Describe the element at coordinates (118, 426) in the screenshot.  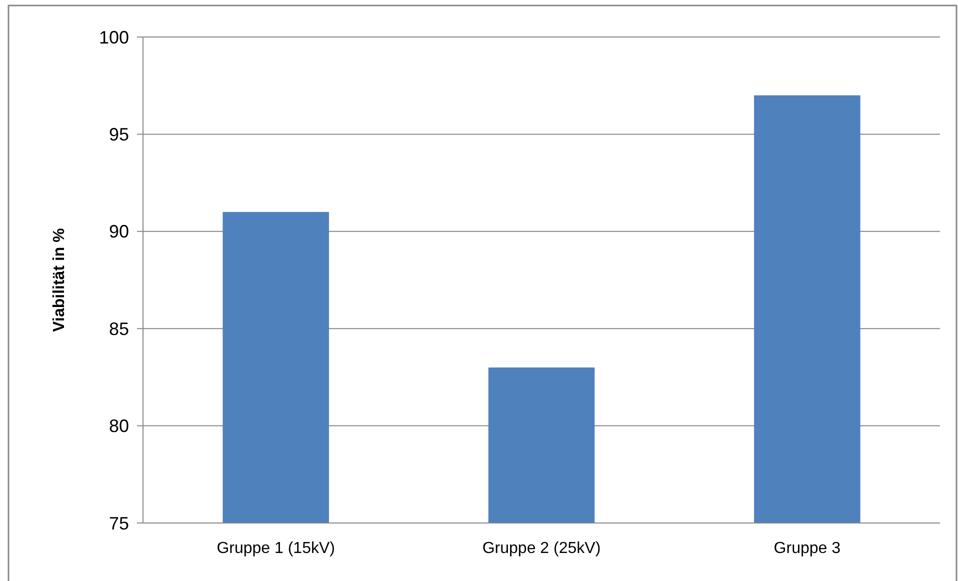
I see `y-tick-label: 80` at that location.